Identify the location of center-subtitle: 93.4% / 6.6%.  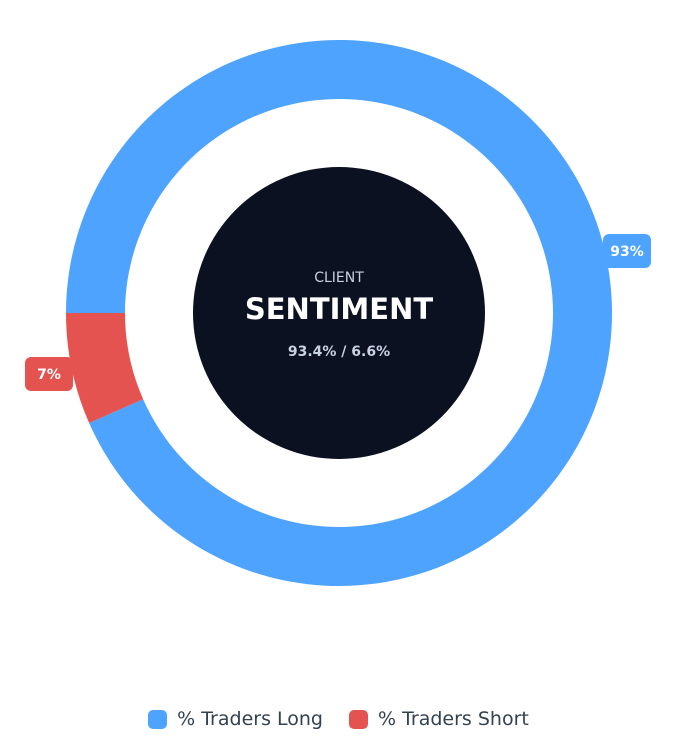
(339, 352).